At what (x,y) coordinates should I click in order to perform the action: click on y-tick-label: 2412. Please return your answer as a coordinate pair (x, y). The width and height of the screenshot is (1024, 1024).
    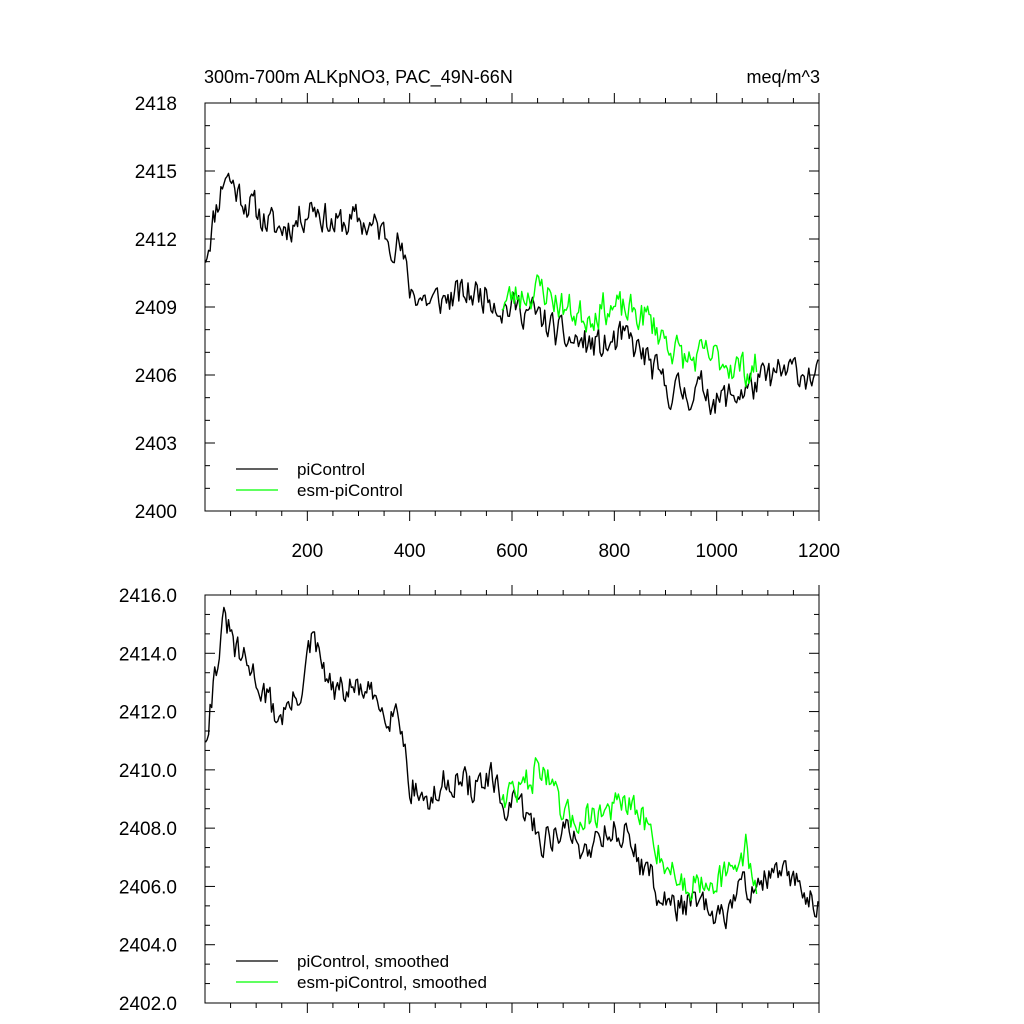
    Looking at the image, I should click on (156, 240).